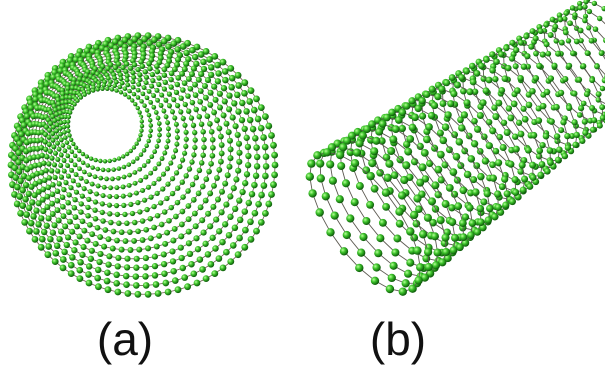  What do you see at coordinates (130, 121) in the screenshot?
I see `inner-opening` at bounding box center [130, 121].